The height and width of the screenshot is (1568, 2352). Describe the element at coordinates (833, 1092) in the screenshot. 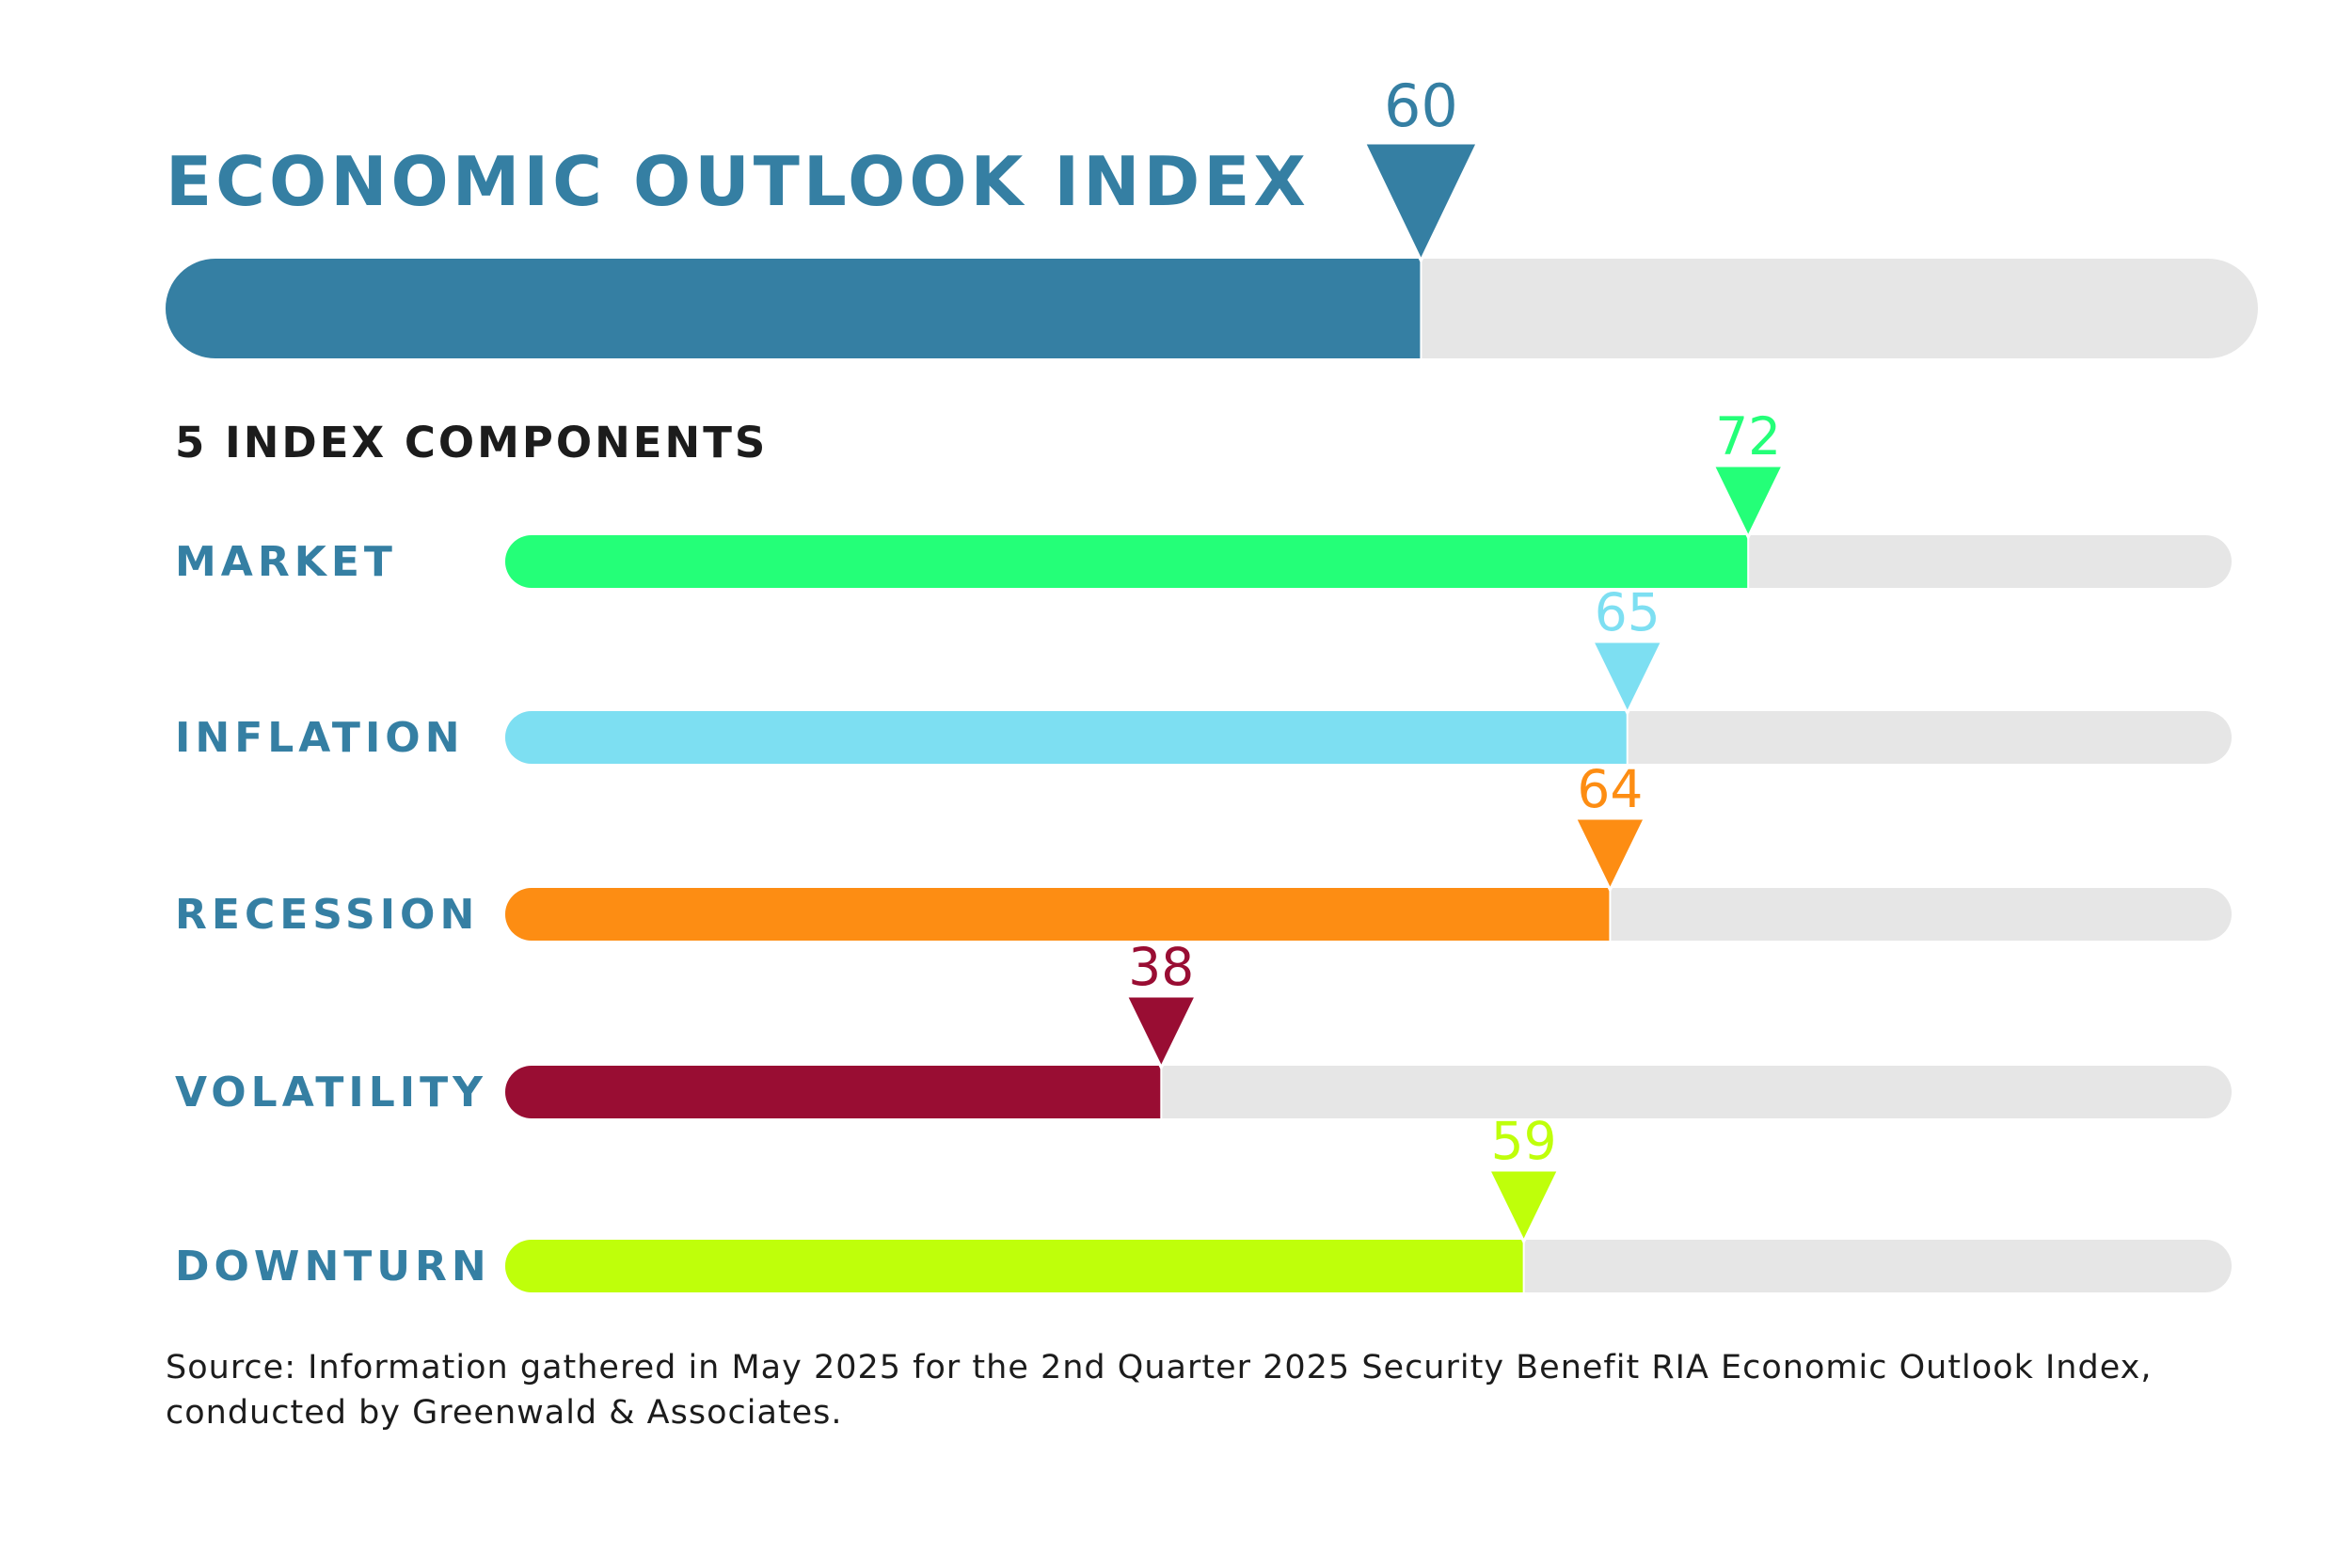

I see `volatility-bar` at that location.